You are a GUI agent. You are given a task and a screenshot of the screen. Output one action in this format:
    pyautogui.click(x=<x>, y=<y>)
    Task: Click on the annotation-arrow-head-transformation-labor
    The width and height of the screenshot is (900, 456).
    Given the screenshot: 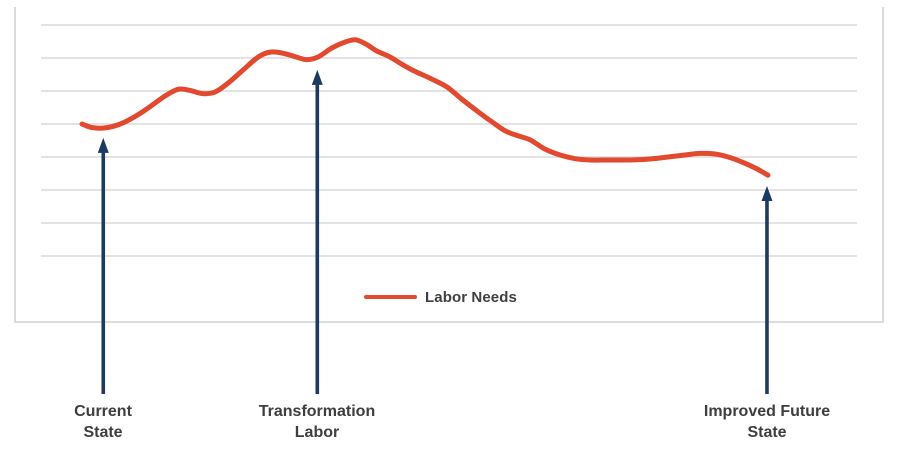 What is the action you would take?
    pyautogui.click(x=317, y=77)
    